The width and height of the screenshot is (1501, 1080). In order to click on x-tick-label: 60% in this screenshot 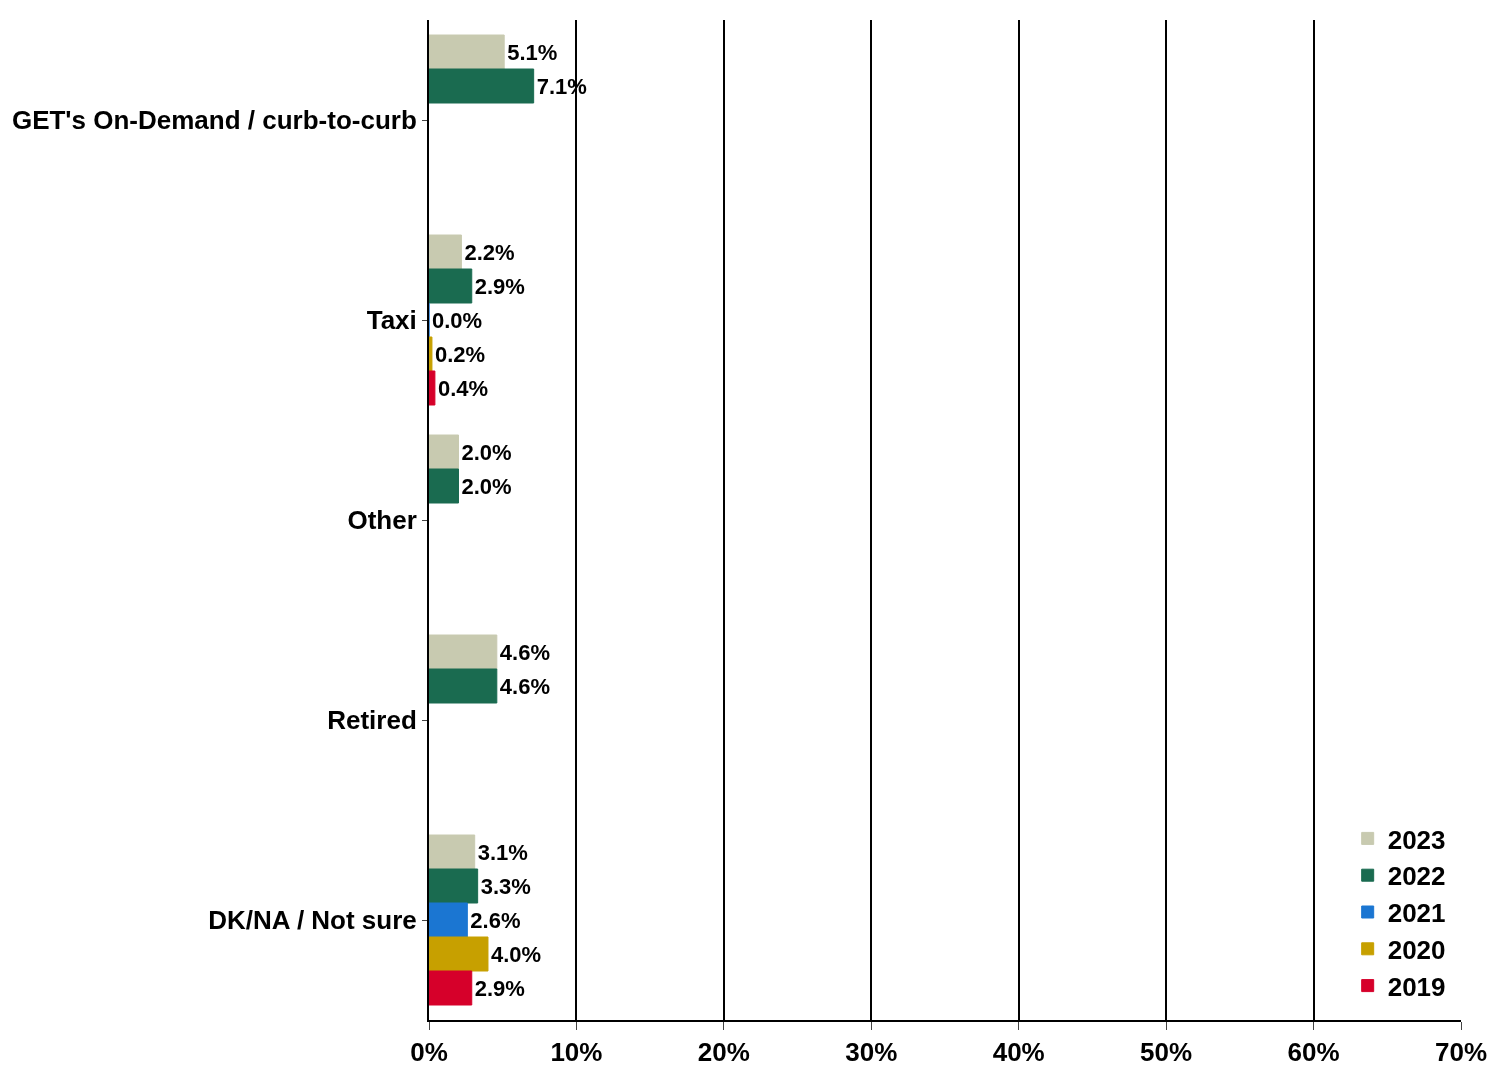, I will do `click(1313, 1052)`.